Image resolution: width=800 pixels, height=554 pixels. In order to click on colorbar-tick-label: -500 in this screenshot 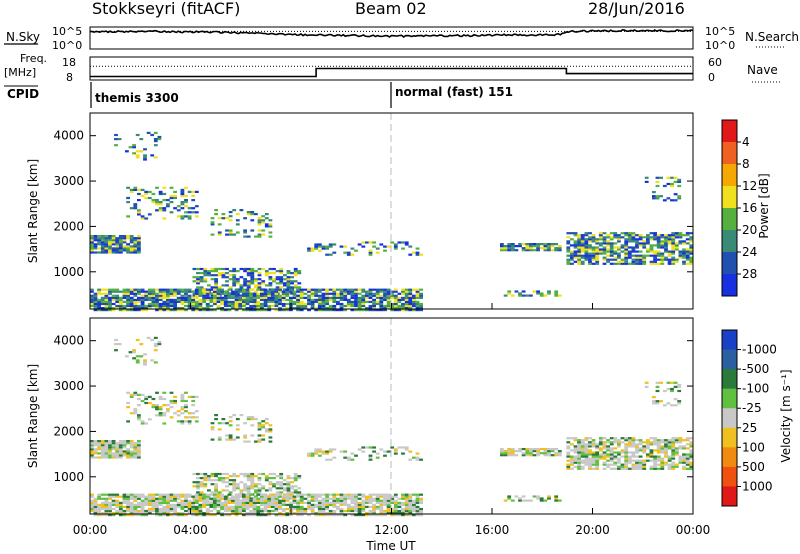, I will do `click(755, 369)`.